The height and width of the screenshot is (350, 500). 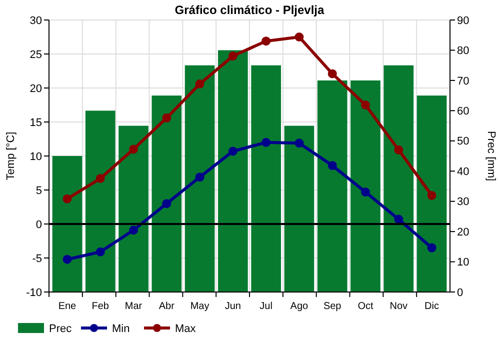 I want to click on x-tick-label: Jun, so click(x=232, y=306).